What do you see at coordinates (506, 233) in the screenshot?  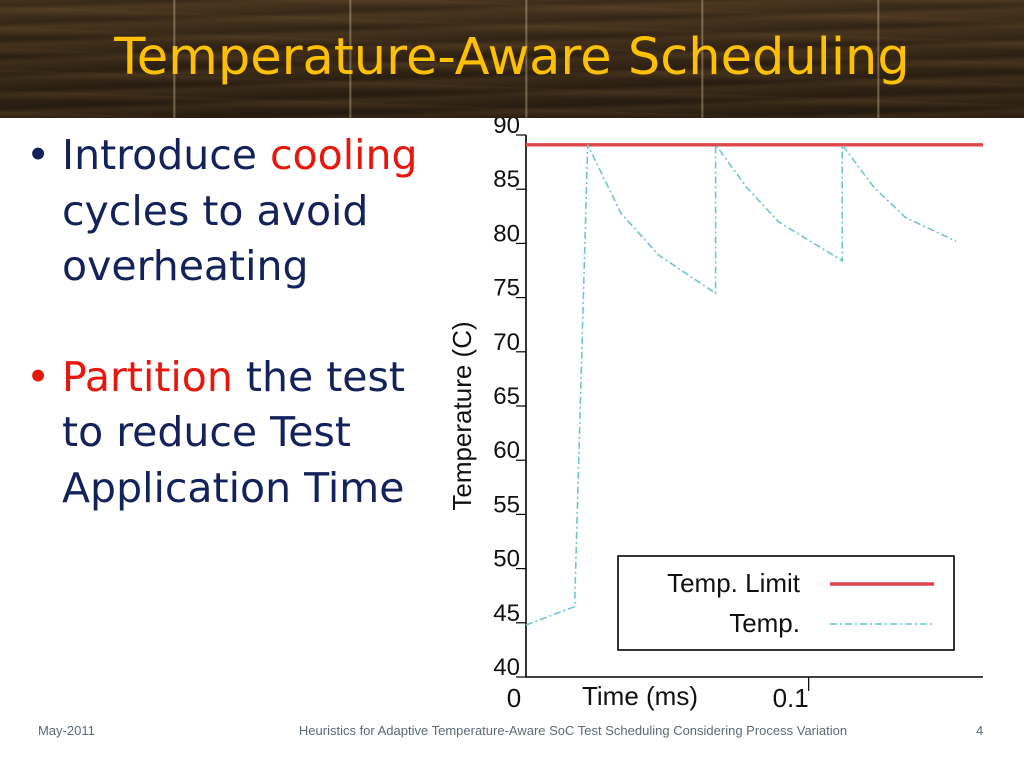 I see `y-tick-label: 80` at bounding box center [506, 233].